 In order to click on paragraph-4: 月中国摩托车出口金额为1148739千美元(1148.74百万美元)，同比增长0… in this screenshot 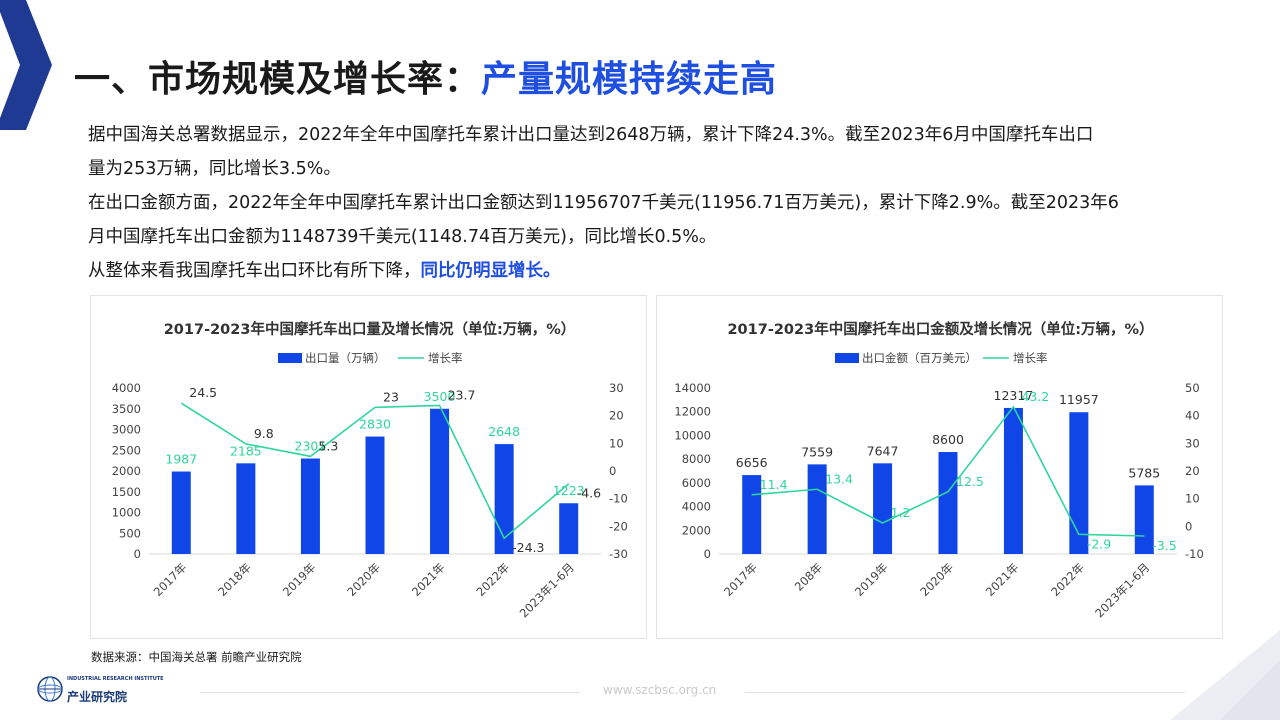, I will do `click(402, 237)`.